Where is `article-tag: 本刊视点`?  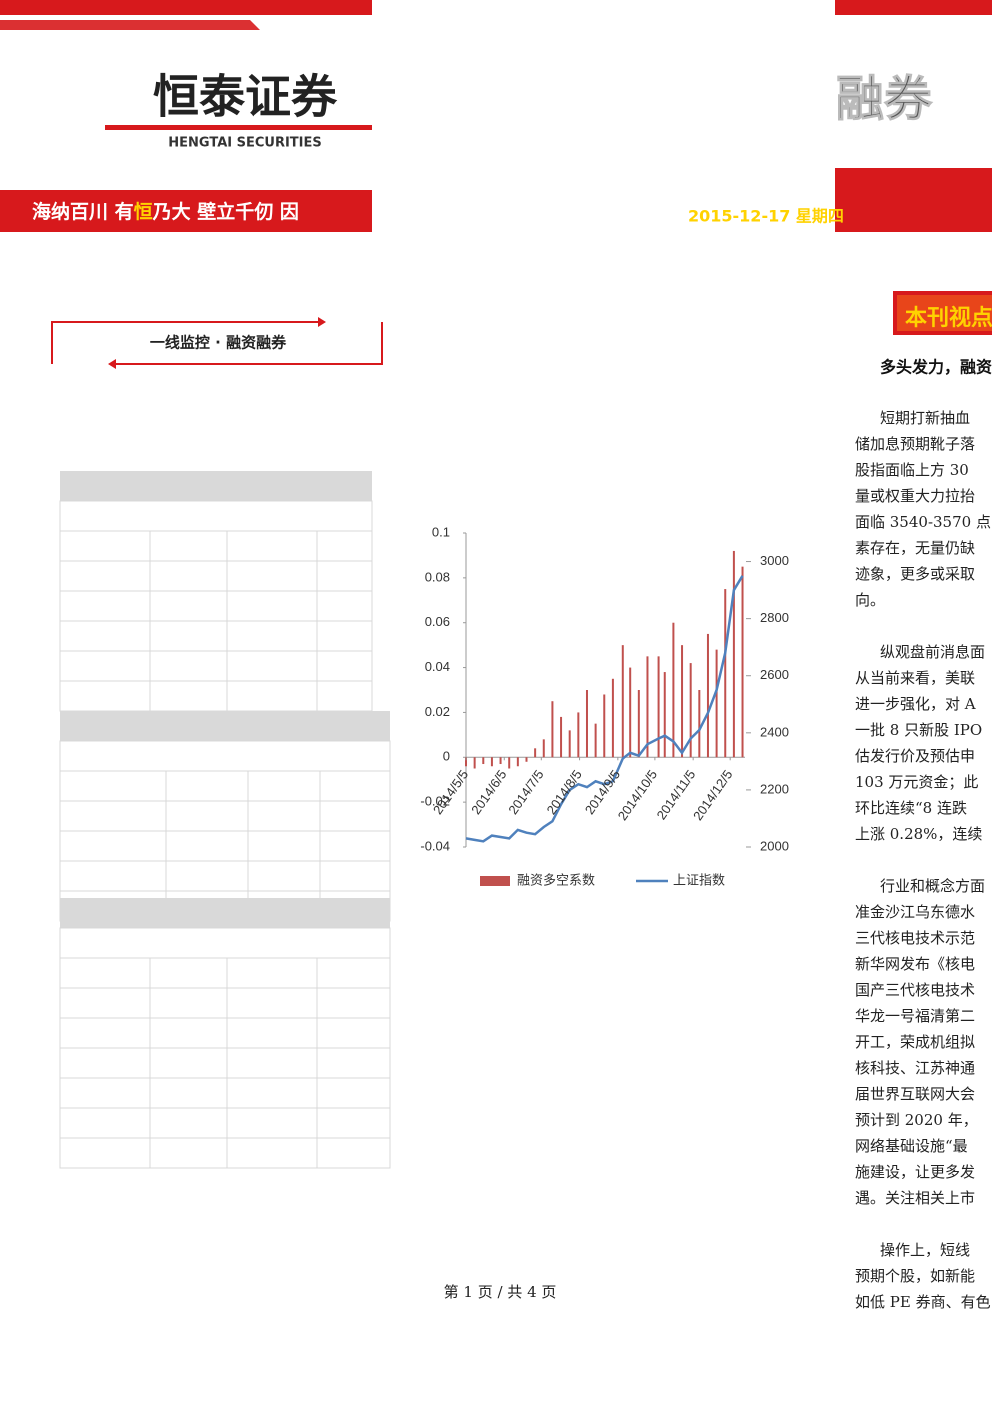 article-tag: 本刊视点 is located at coordinates (948, 318).